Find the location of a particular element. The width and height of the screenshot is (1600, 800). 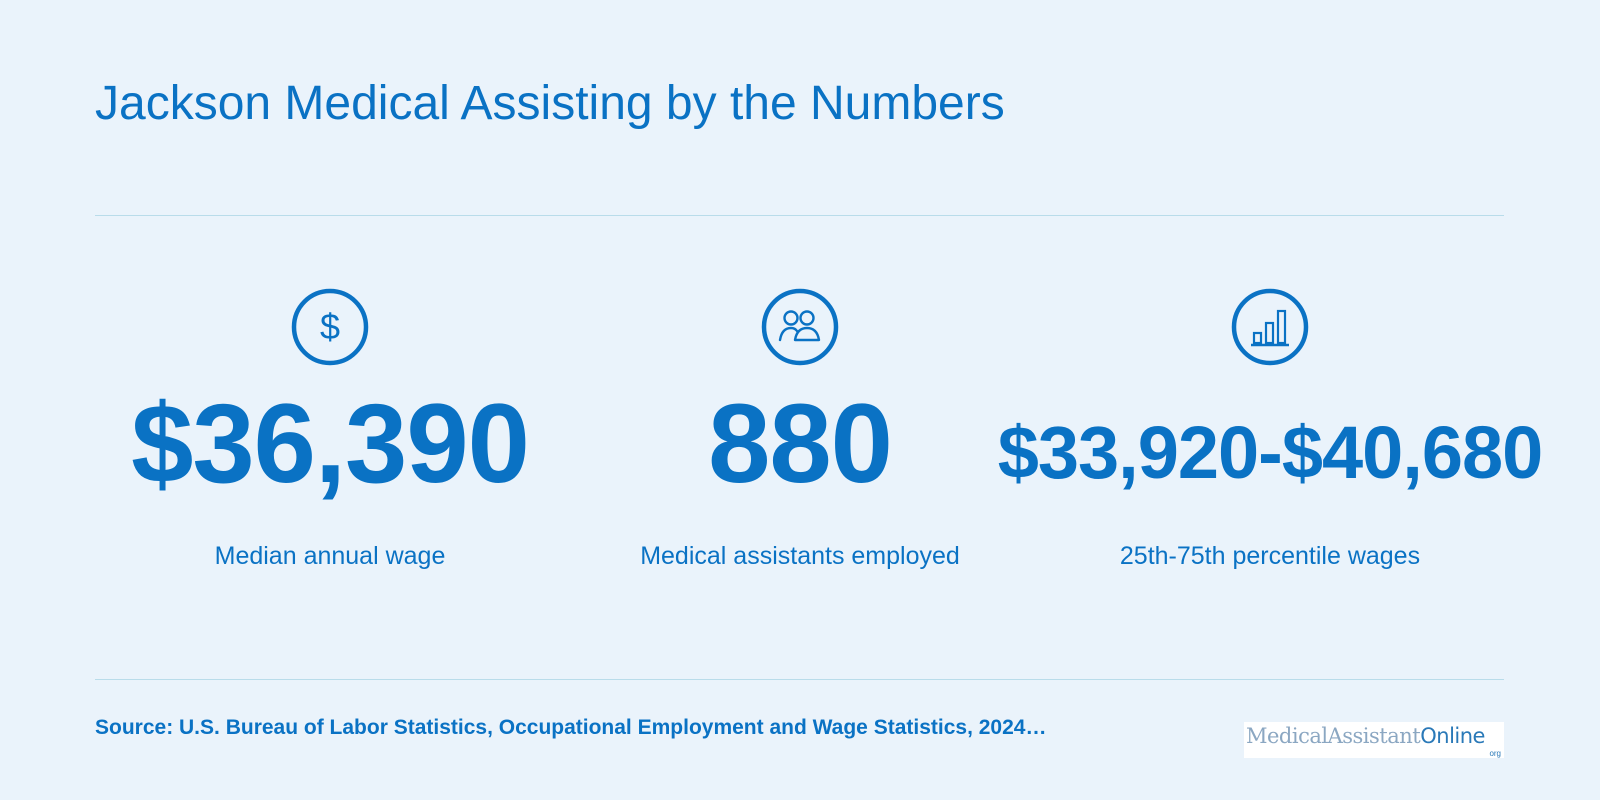

stat-median-wage: $ $36,390 Median annual wage is located at coordinates (330, 438).